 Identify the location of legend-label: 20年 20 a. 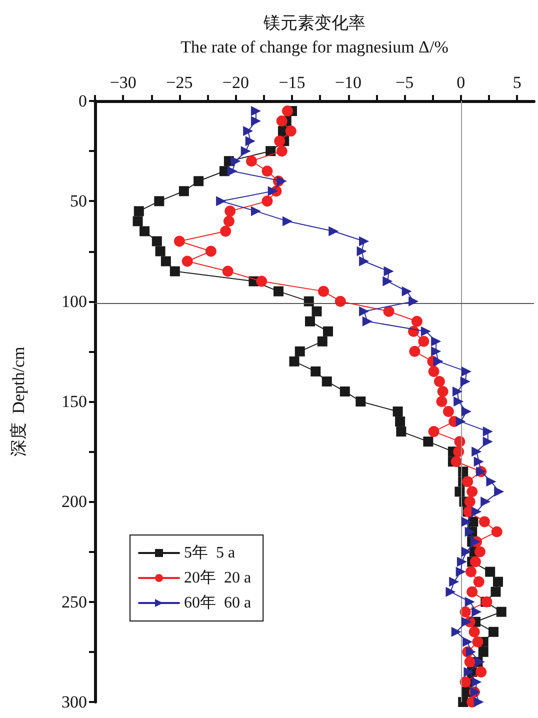
(218, 578).